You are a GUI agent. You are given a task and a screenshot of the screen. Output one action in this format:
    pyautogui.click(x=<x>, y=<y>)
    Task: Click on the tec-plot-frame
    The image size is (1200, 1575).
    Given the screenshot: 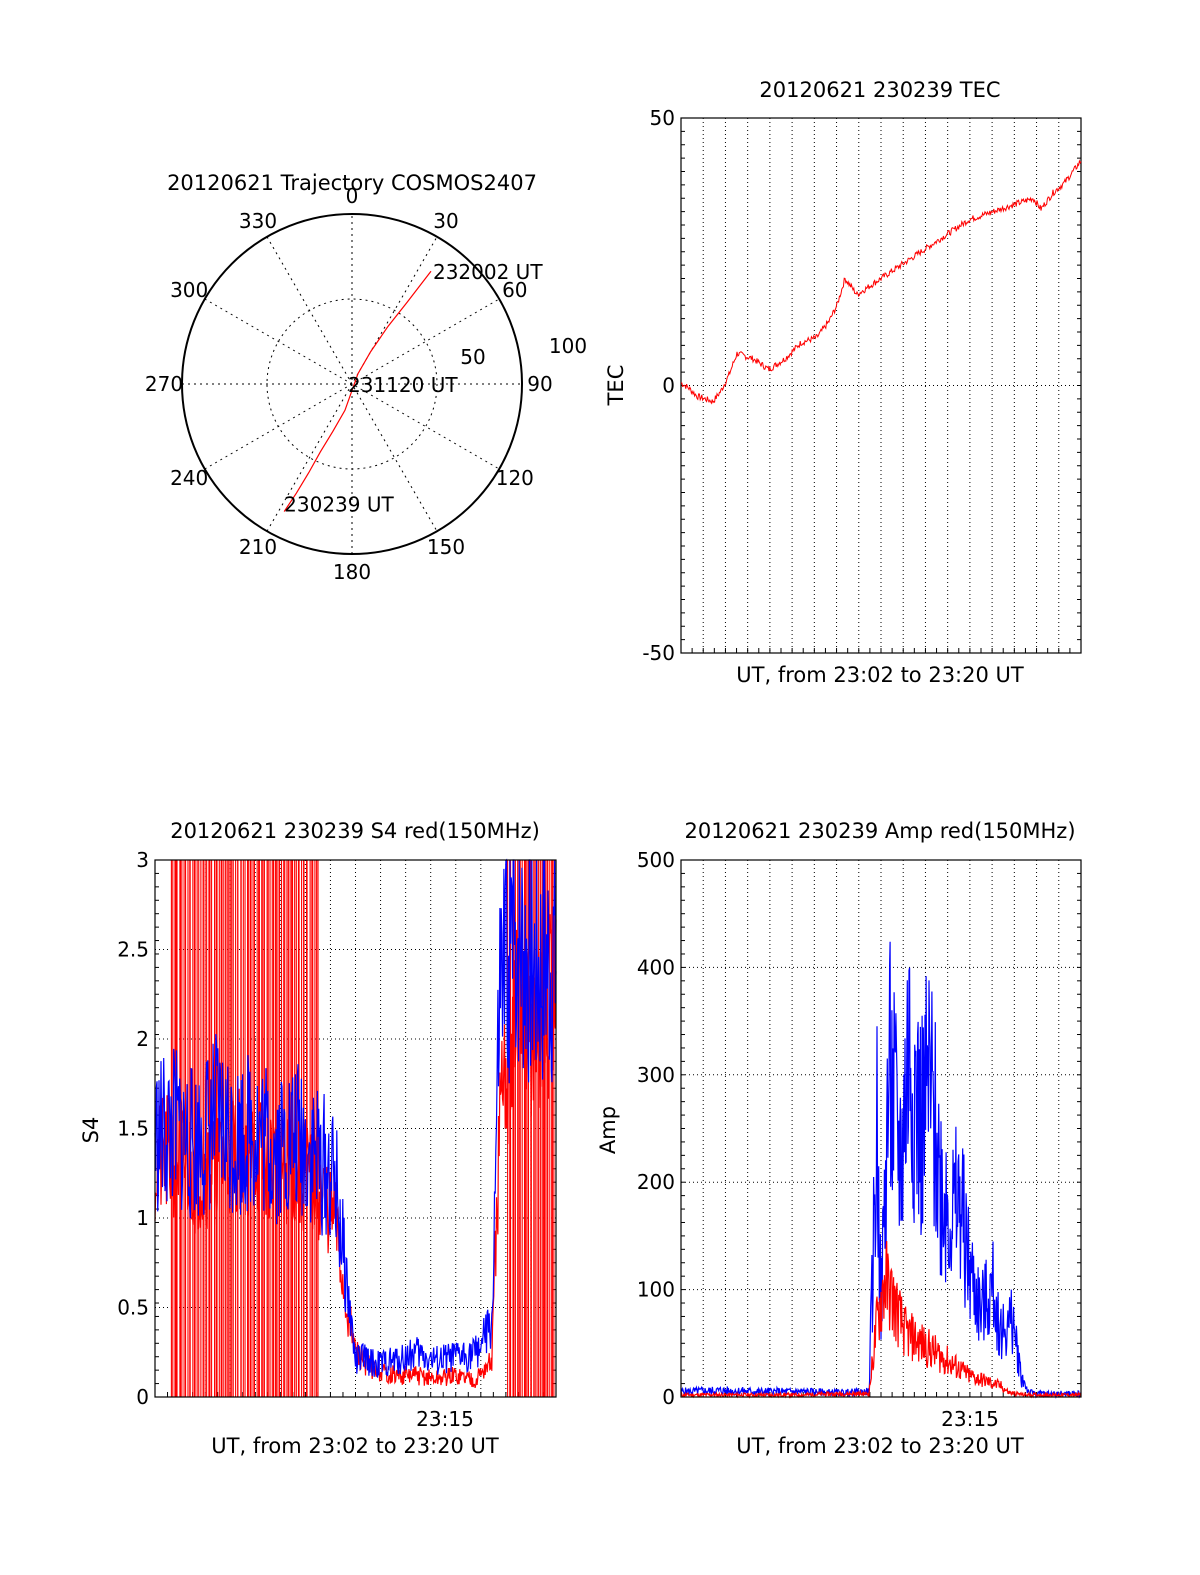 What is the action you would take?
    pyautogui.click(x=881, y=385)
    